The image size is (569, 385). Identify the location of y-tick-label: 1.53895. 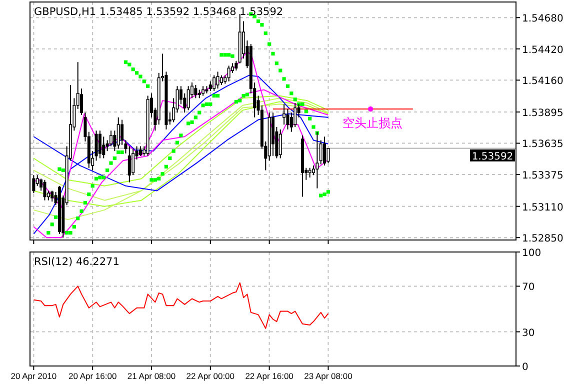
(543, 113).